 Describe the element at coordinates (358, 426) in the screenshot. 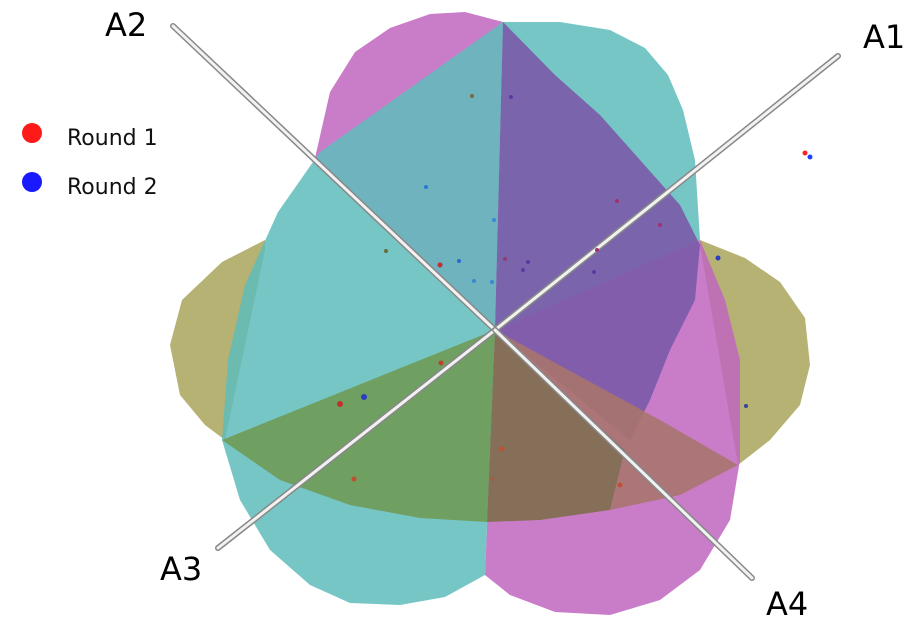

I see `green-sector-region` at that location.